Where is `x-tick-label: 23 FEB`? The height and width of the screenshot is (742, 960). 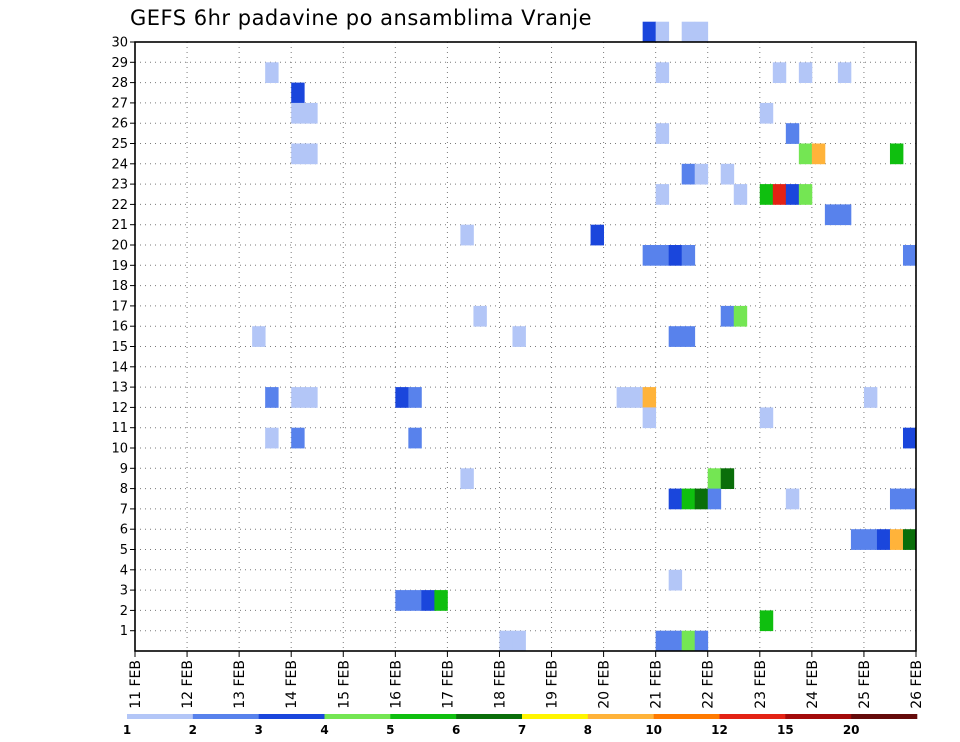 x-tick-label: 23 FEB is located at coordinates (761, 684).